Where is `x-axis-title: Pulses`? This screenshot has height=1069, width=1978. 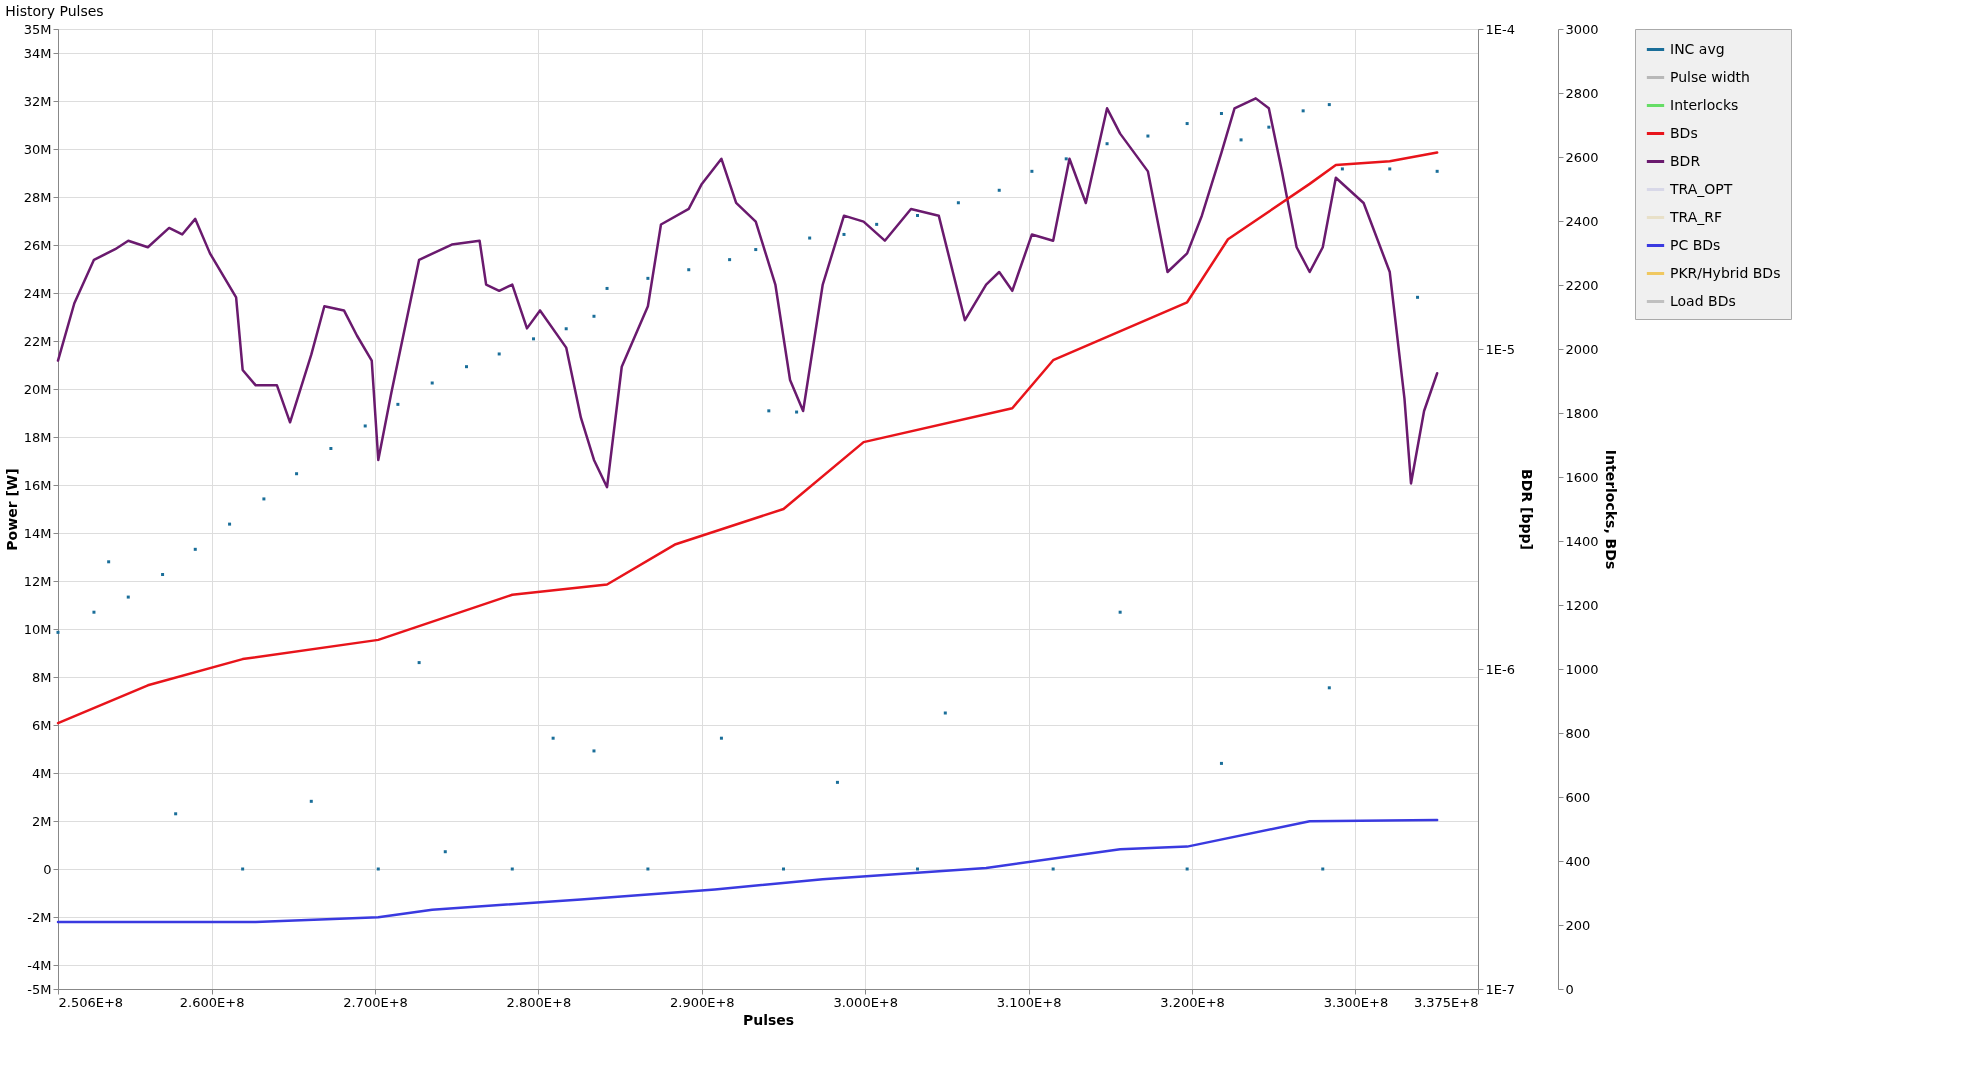 x-axis-title: Pulses is located at coordinates (768, 1019).